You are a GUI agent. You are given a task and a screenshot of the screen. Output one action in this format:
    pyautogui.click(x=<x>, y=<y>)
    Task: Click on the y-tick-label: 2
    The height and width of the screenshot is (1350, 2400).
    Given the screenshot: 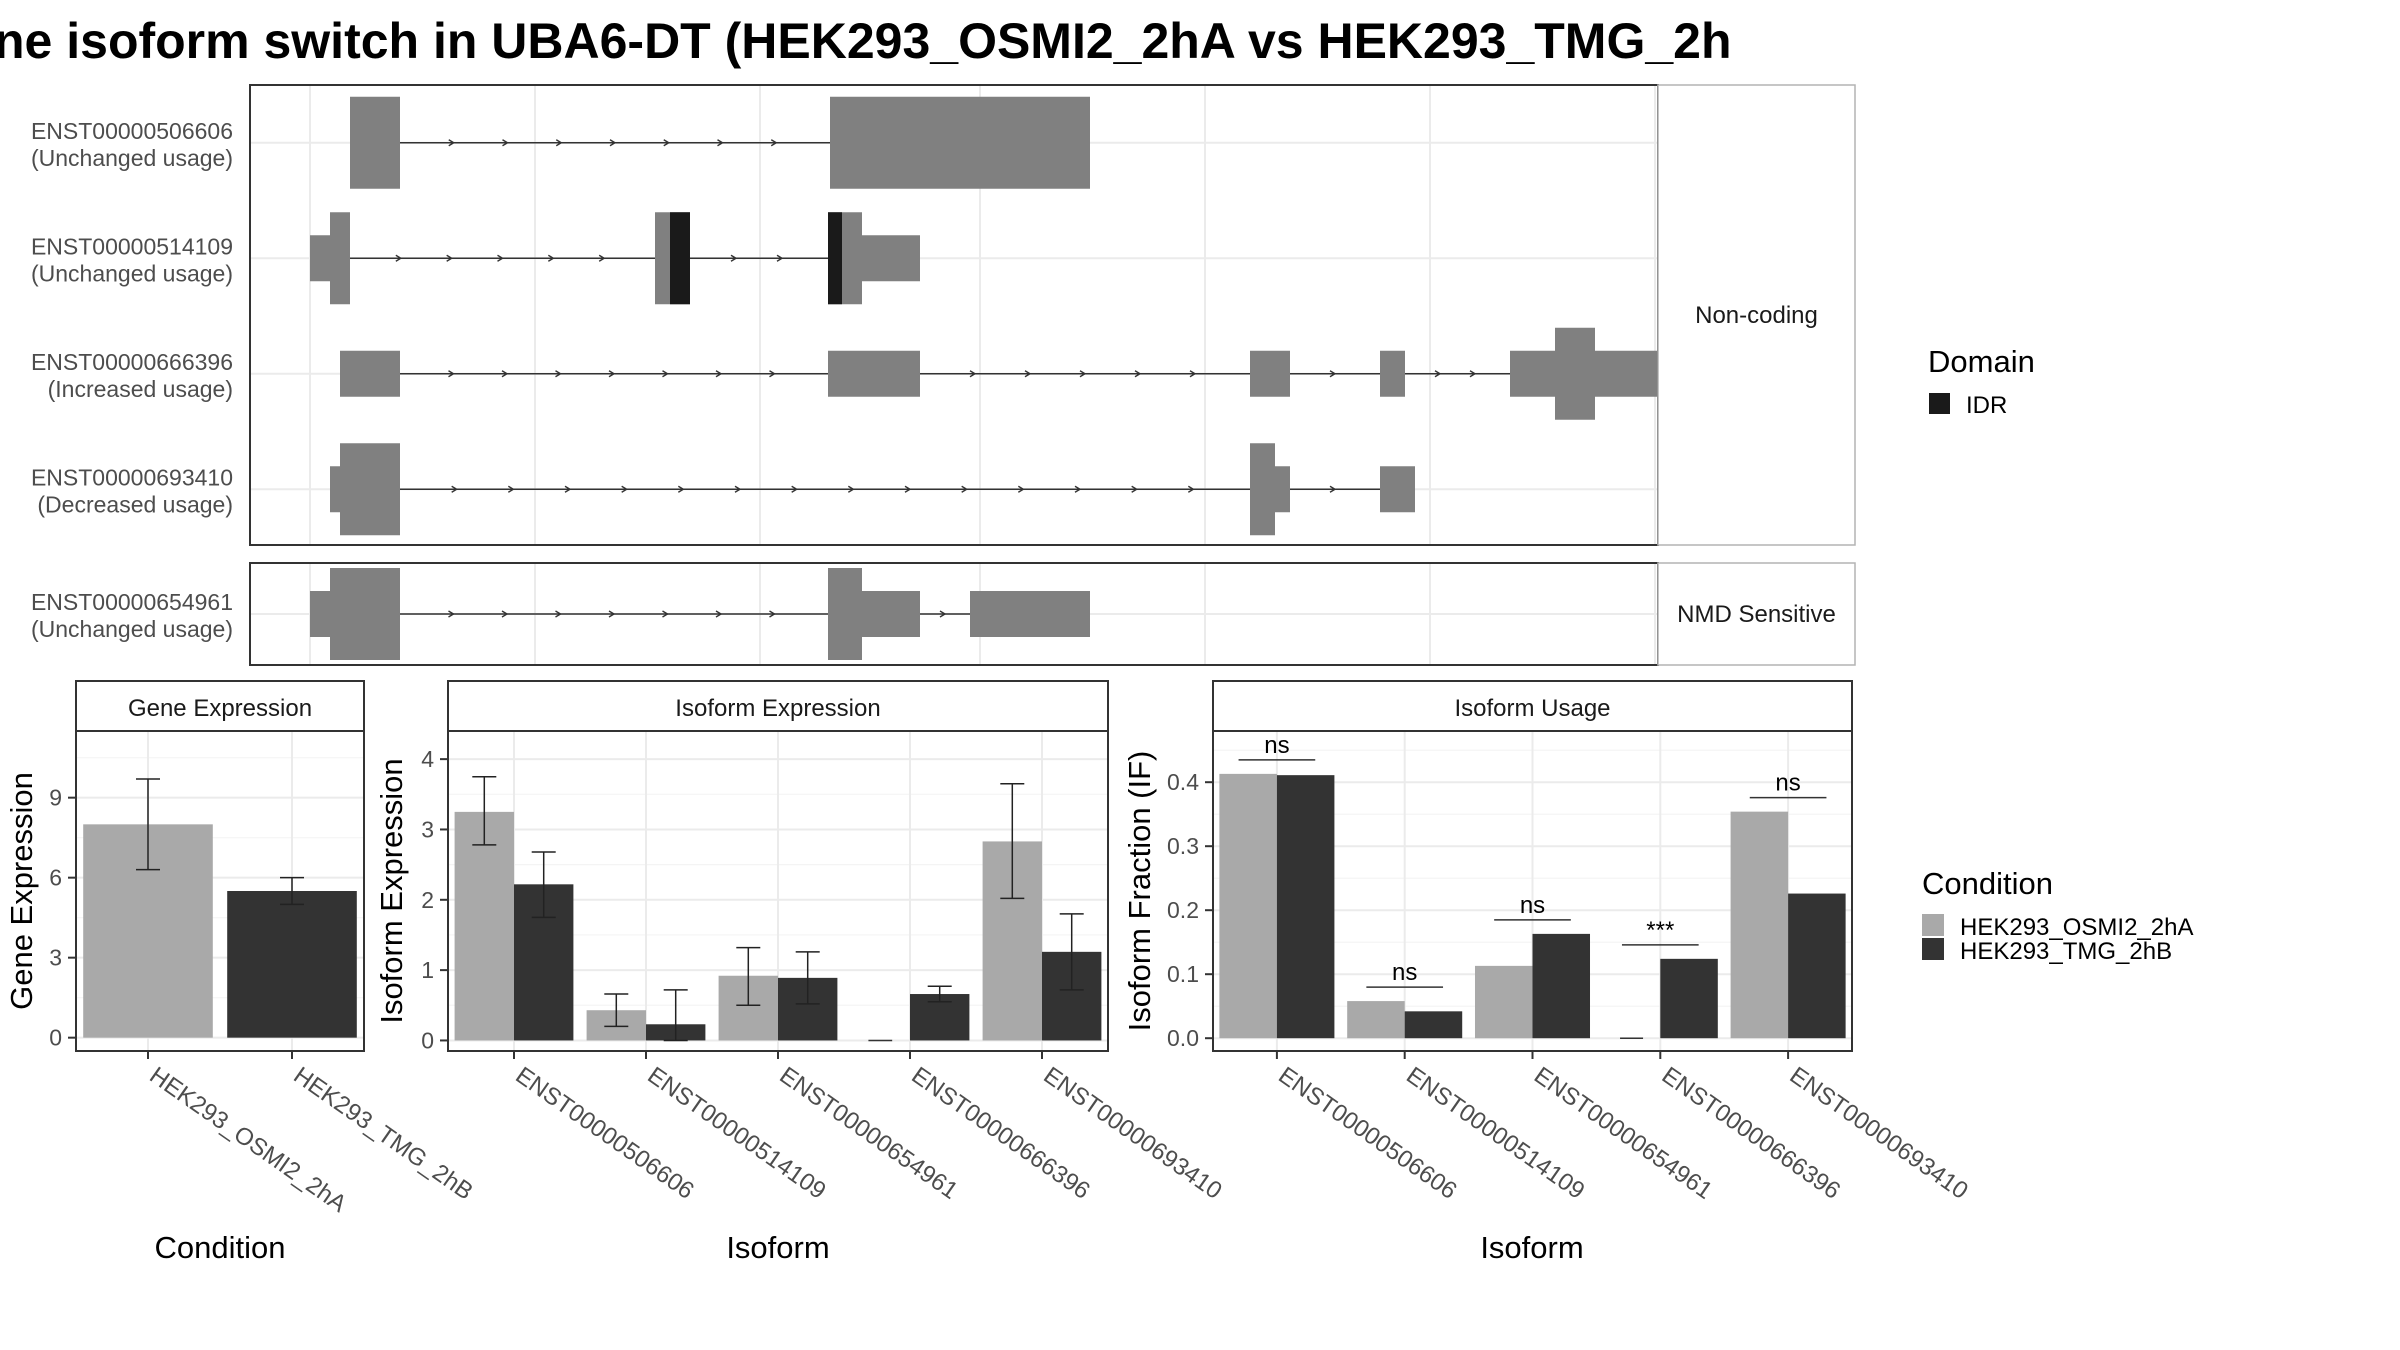 What is the action you would take?
    pyautogui.click(x=427, y=900)
    